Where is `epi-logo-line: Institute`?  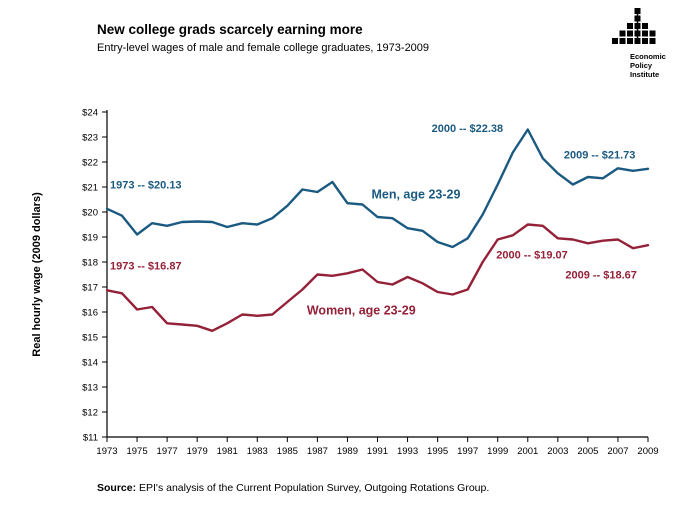 epi-logo-line: Institute is located at coordinates (645, 74).